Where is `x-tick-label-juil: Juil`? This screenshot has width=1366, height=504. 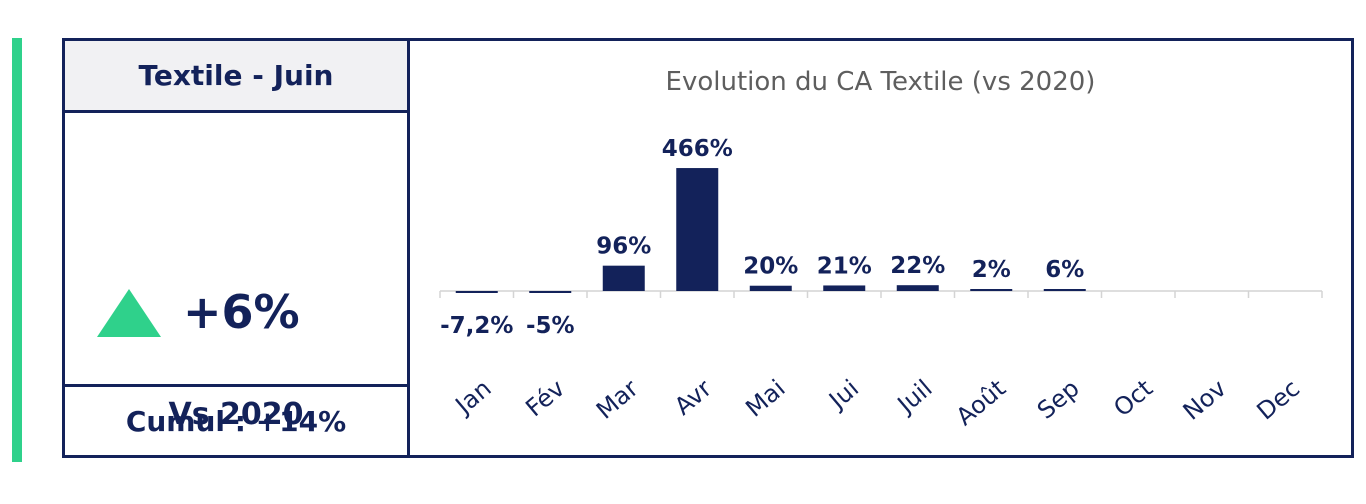 x-tick-label-juil: Juil is located at coordinates (914, 397).